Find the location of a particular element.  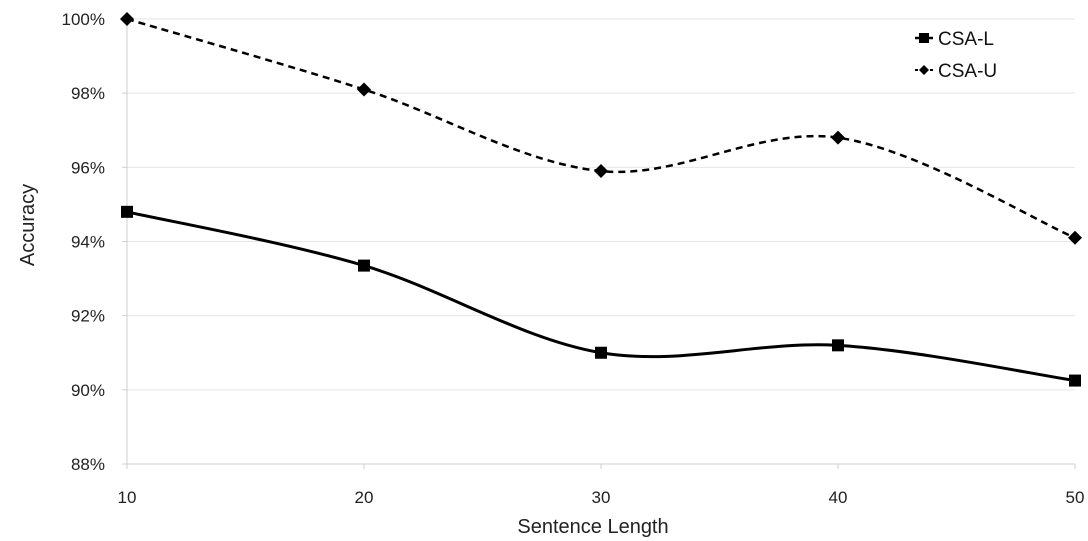

x-axis-title: Sentence Length is located at coordinates (592, 527).